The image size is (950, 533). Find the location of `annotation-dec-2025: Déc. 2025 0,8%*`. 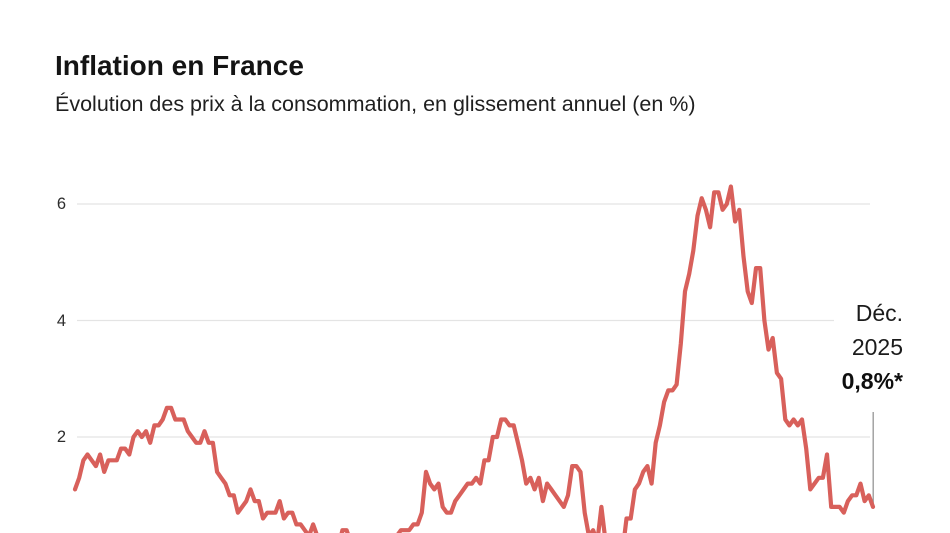

annotation-dec-2025: Déc. 2025 0,8%* is located at coordinates (868, 347).